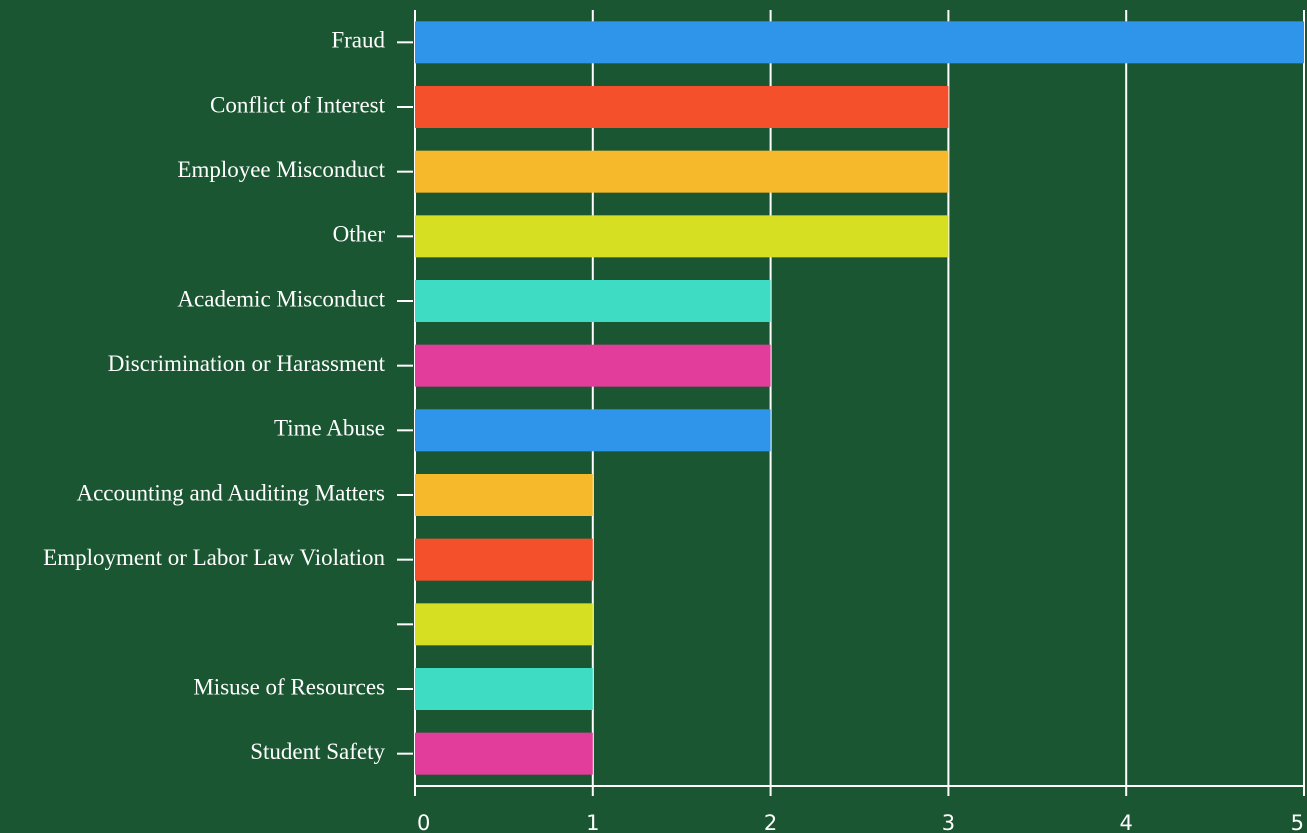  What do you see at coordinates (230, 492) in the screenshot?
I see `y-tick-label: Accounting and Auditing Matters` at bounding box center [230, 492].